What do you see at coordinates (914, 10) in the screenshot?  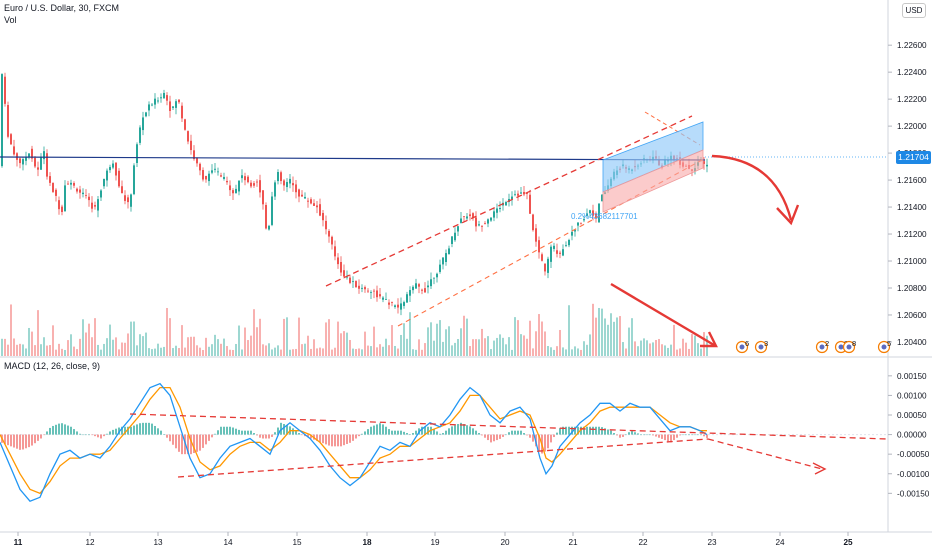 I see `currency-button: USD` at bounding box center [914, 10].